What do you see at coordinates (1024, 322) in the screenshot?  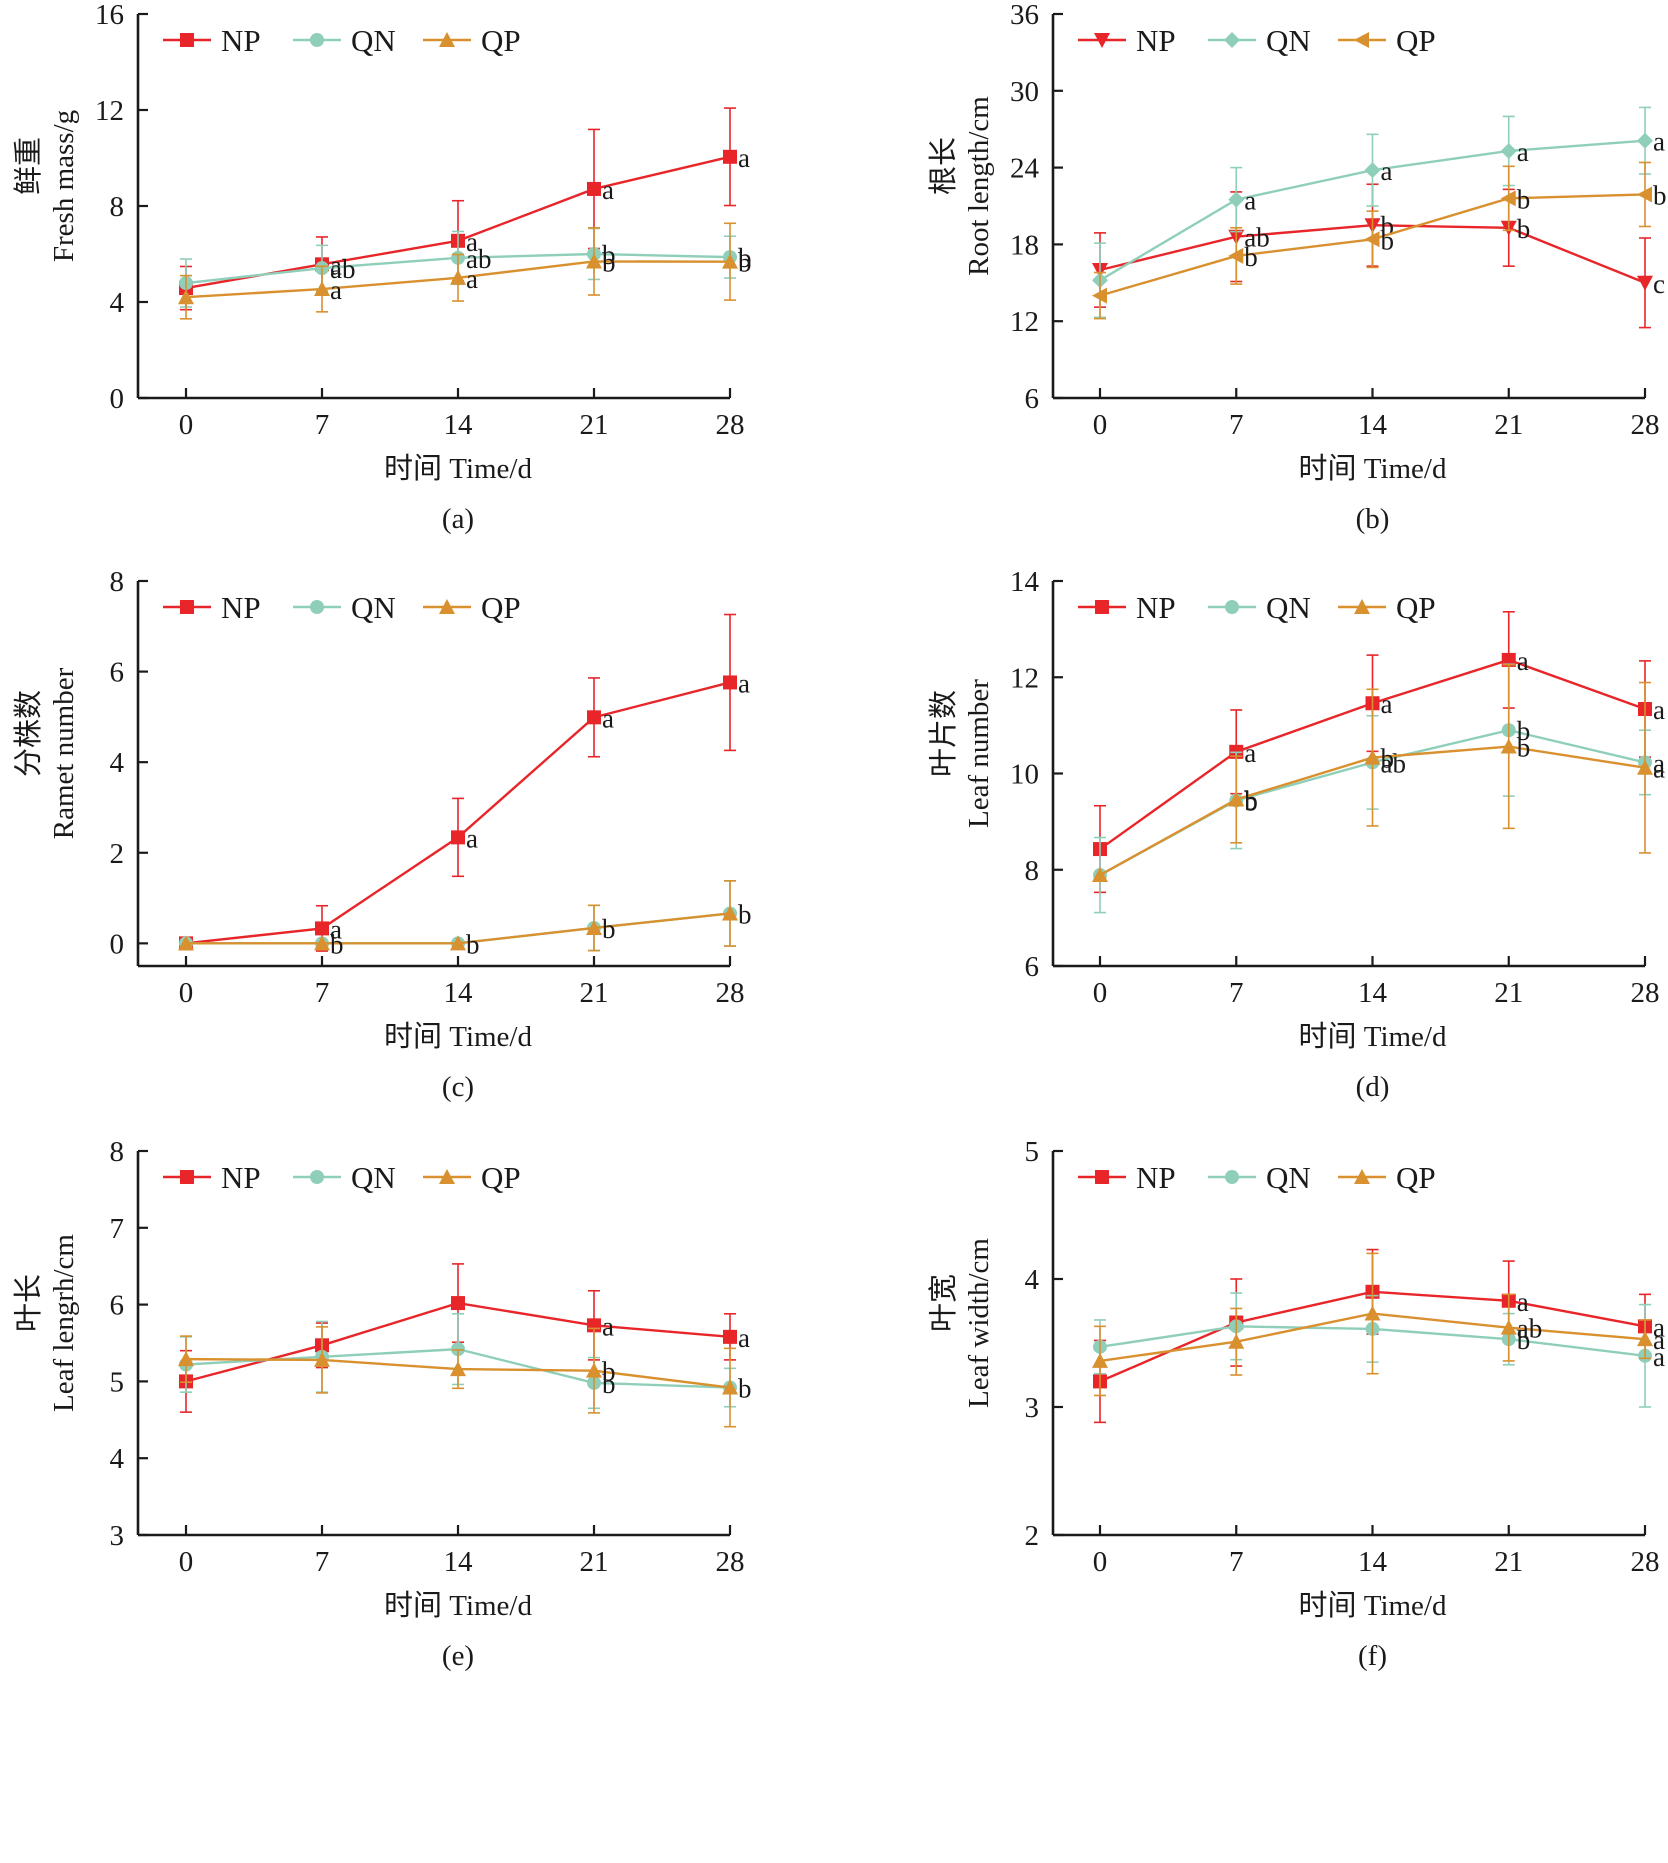 I see `y-tick-label: 12` at bounding box center [1024, 322].